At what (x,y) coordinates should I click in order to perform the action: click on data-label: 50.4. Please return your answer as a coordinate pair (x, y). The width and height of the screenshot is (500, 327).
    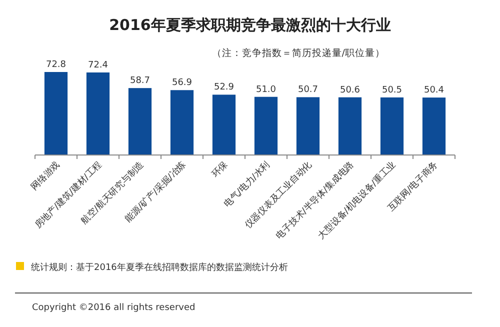
    Looking at the image, I should click on (434, 91).